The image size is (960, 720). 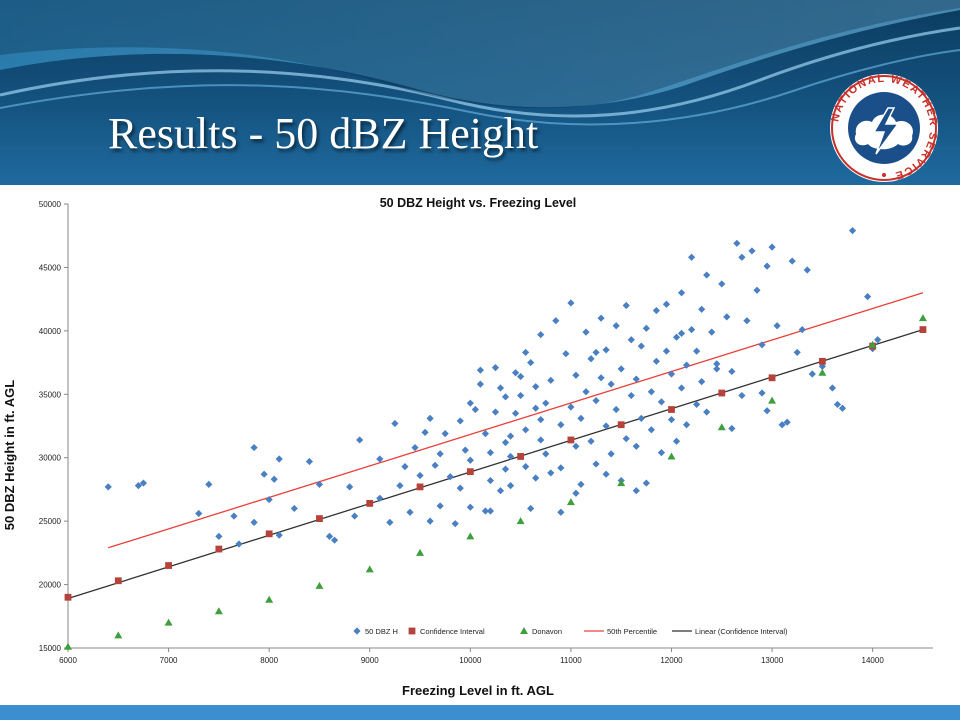 I want to click on x-tick-label: 7000, so click(x=169, y=660).